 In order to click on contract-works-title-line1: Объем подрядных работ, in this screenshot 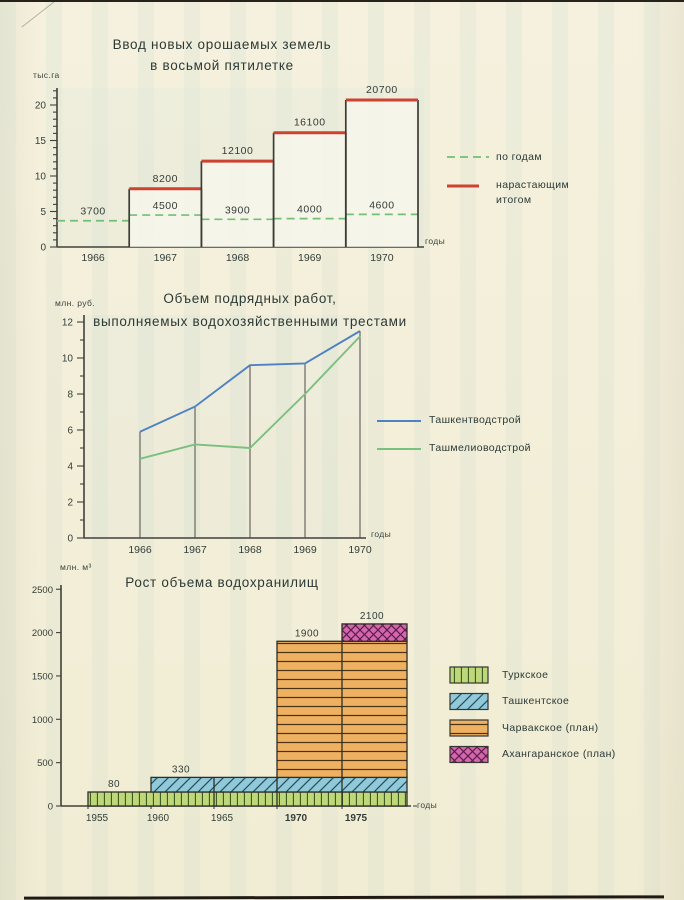, I will do `click(250, 298)`.